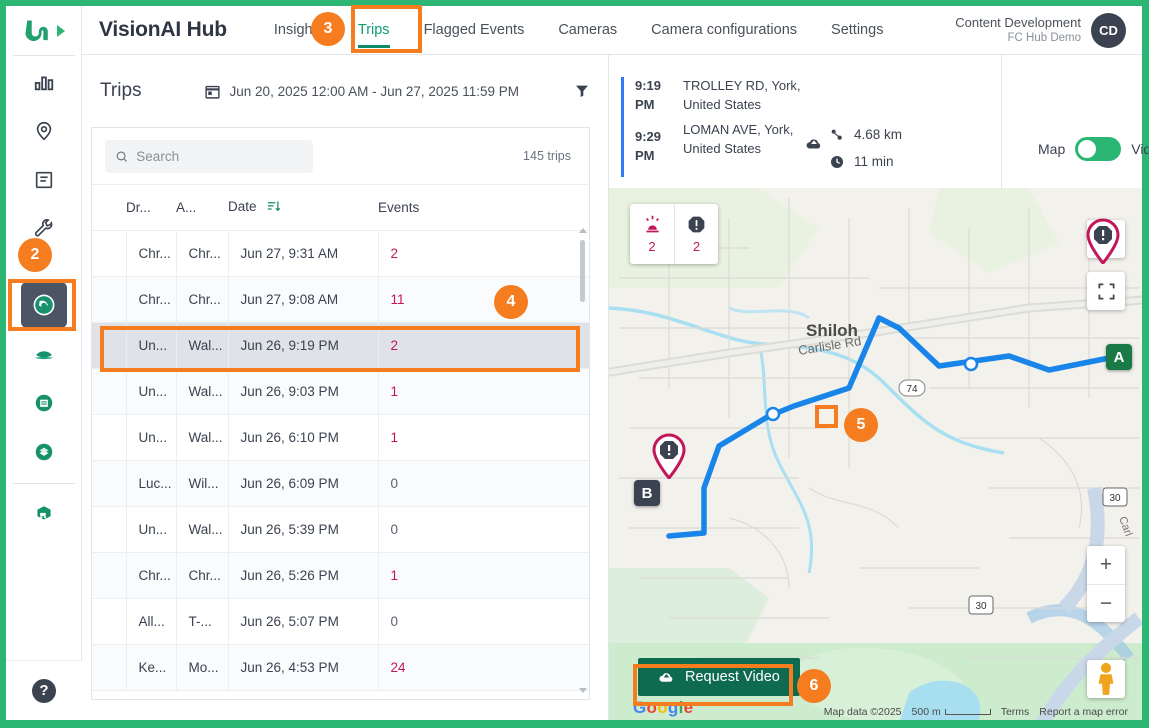  Describe the element at coordinates (340, 483) in the screenshot. I see `table-row: Luc... Wil... Jun 26, 6:09 PM 0` at that location.